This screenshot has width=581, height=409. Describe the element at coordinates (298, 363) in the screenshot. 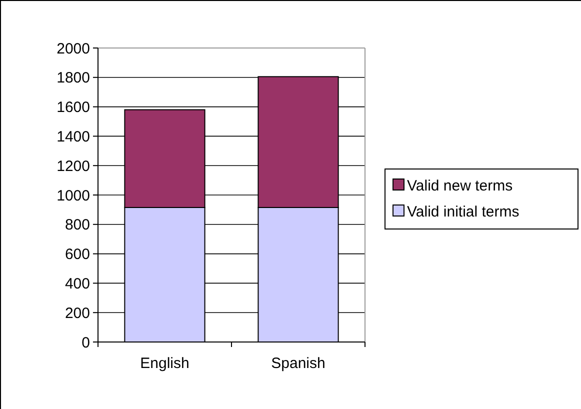

I see `x-tick-label: Spanish` at that location.